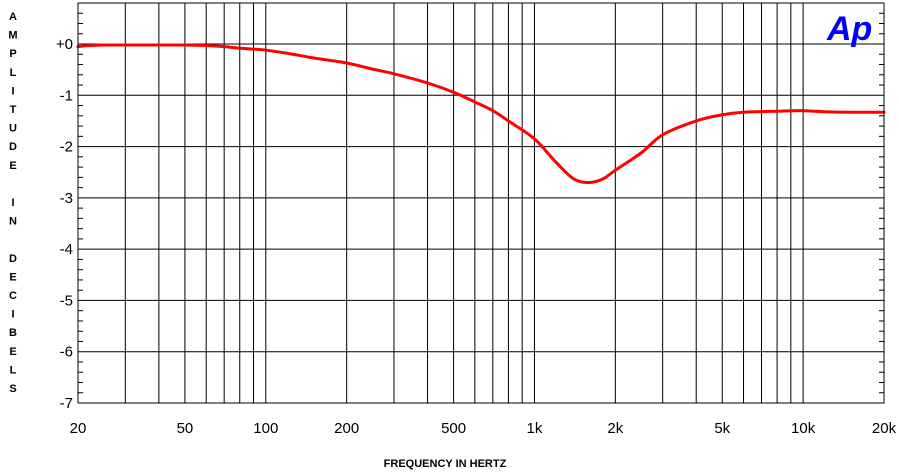  Describe the element at coordinates (453, 428) in the screenshot. I see `x-tick-label: 500` at that location.